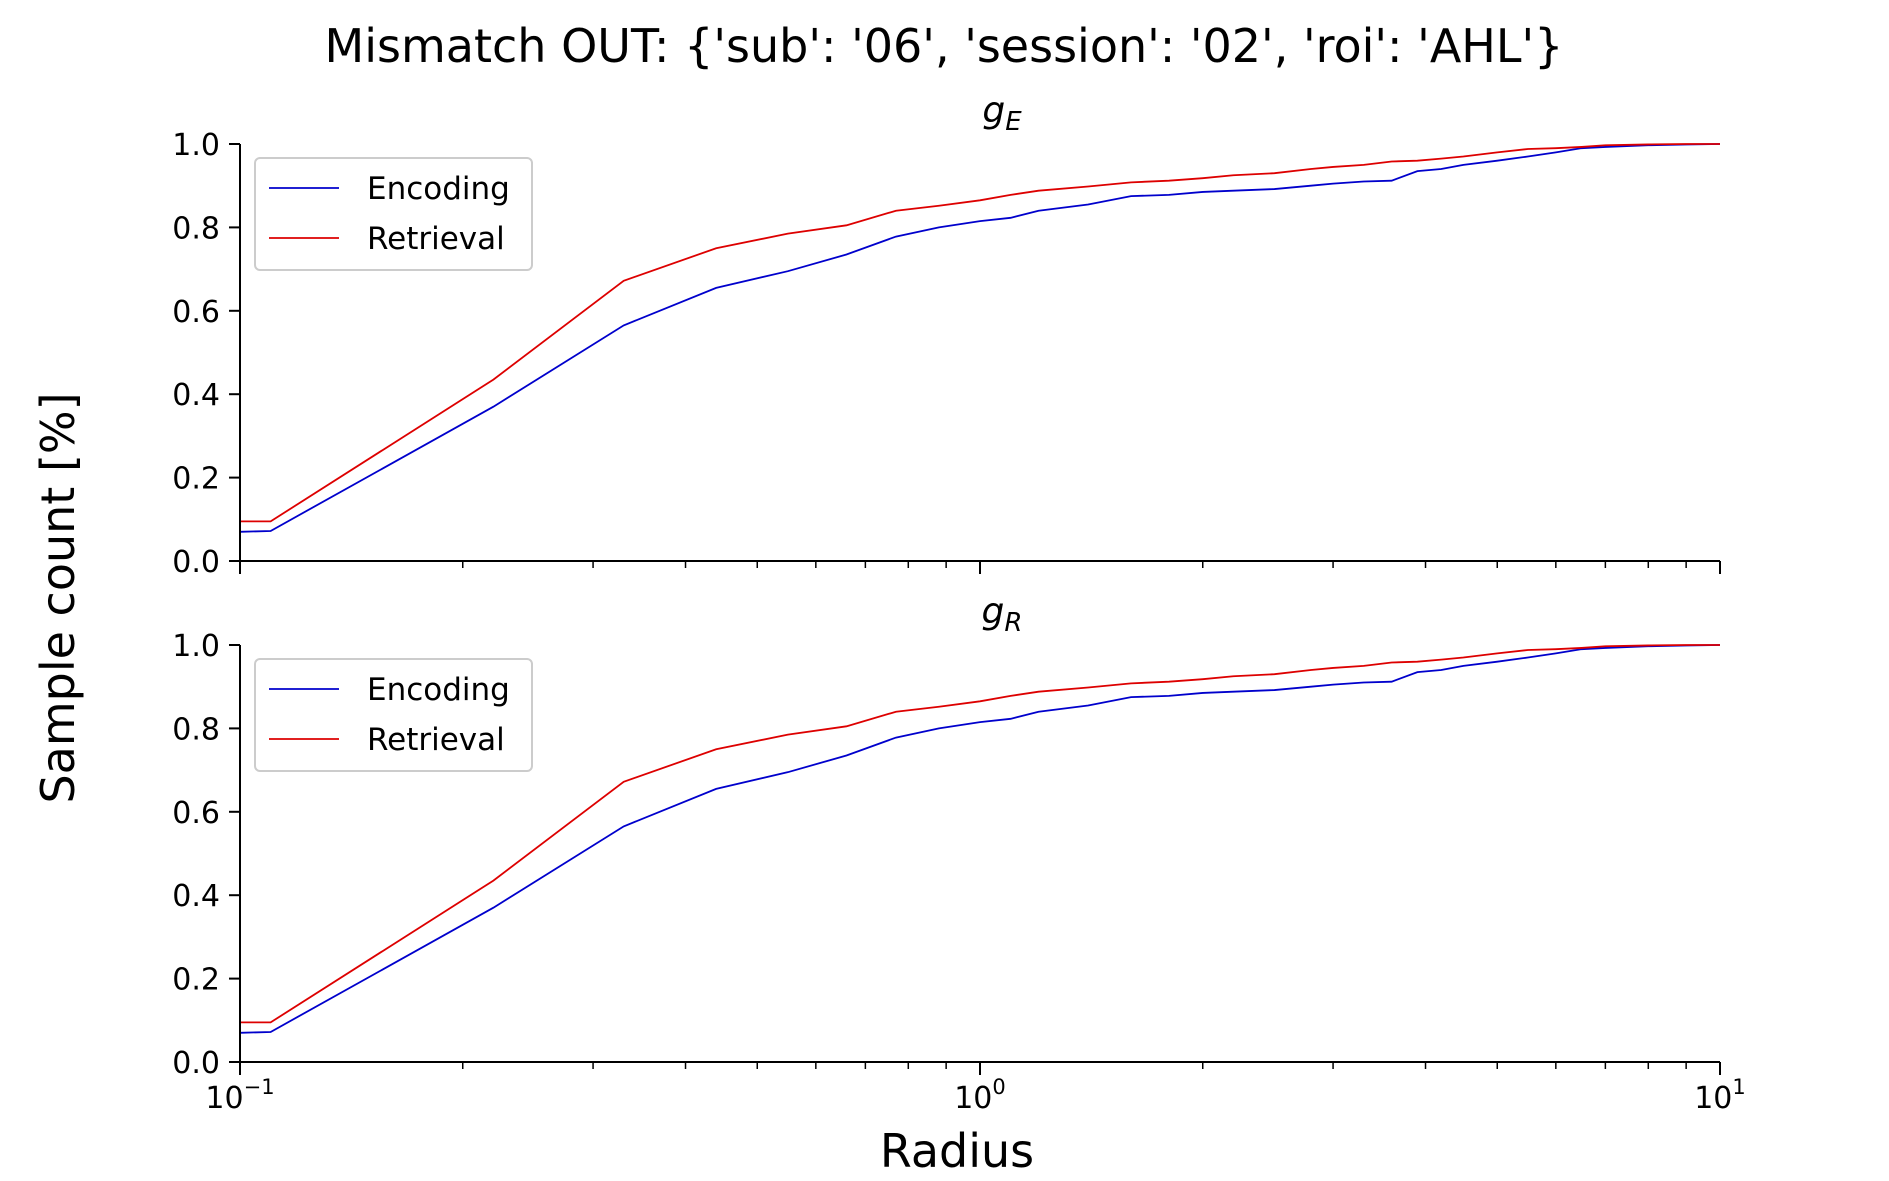 This screenshot has width=1889, height=1181. Describe the element at coordinates (957, 1151) in the screenshot. I see `x-axis-title: Radius` at that location.